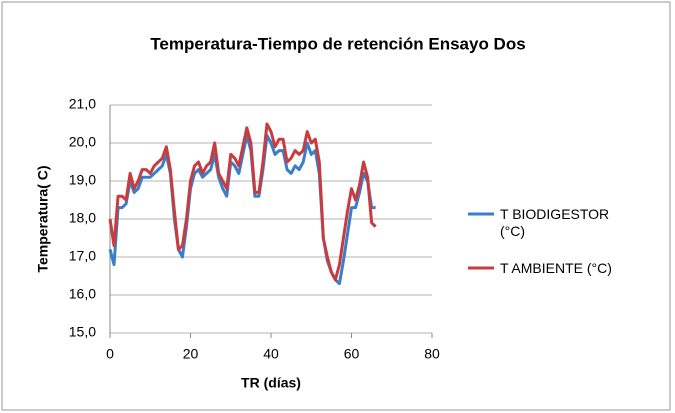 The height and width of the screenshot is (413, 675). Describe the element at coordinates (271, 383) in the screenshot. I see `x-axis-label: TR (días)` at that location.